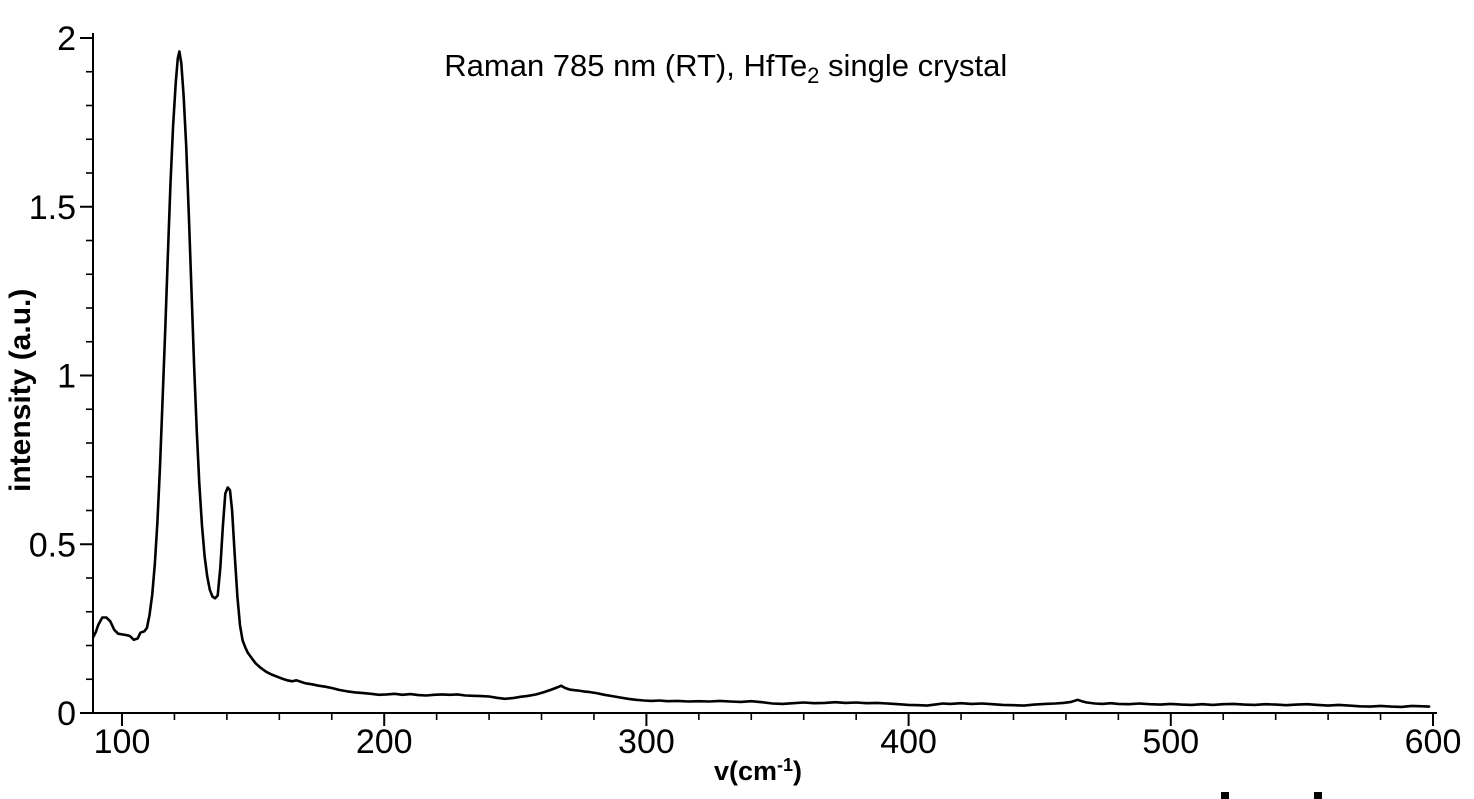 The width and height of the screenshot is (1474, 799). Describe the element at coordinates (20, 390) in the screenshot. I see `y-axis-label: intensity (a.u.)` at that location.